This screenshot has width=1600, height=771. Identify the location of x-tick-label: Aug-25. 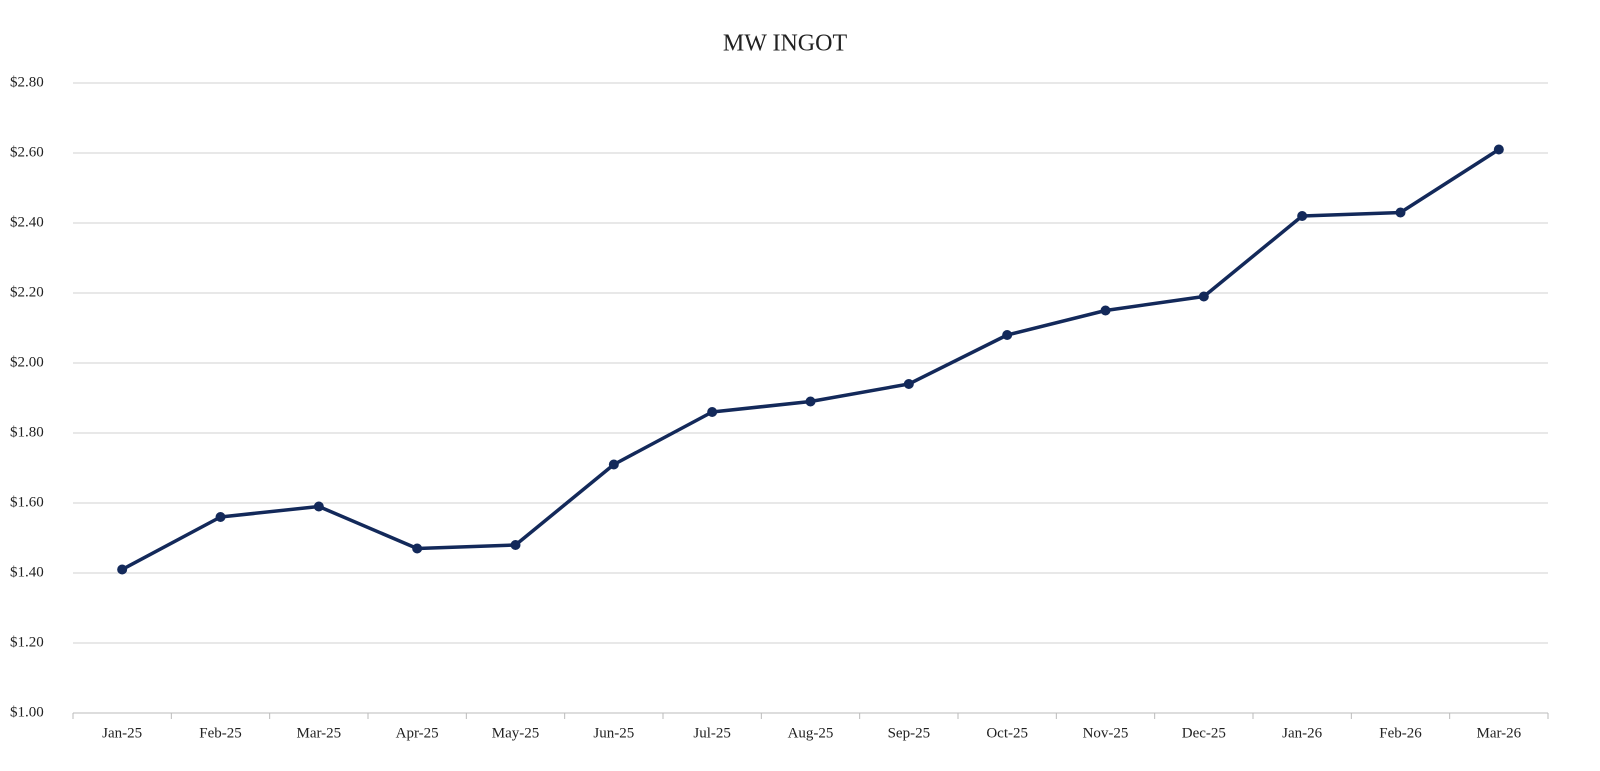
(811, 733).